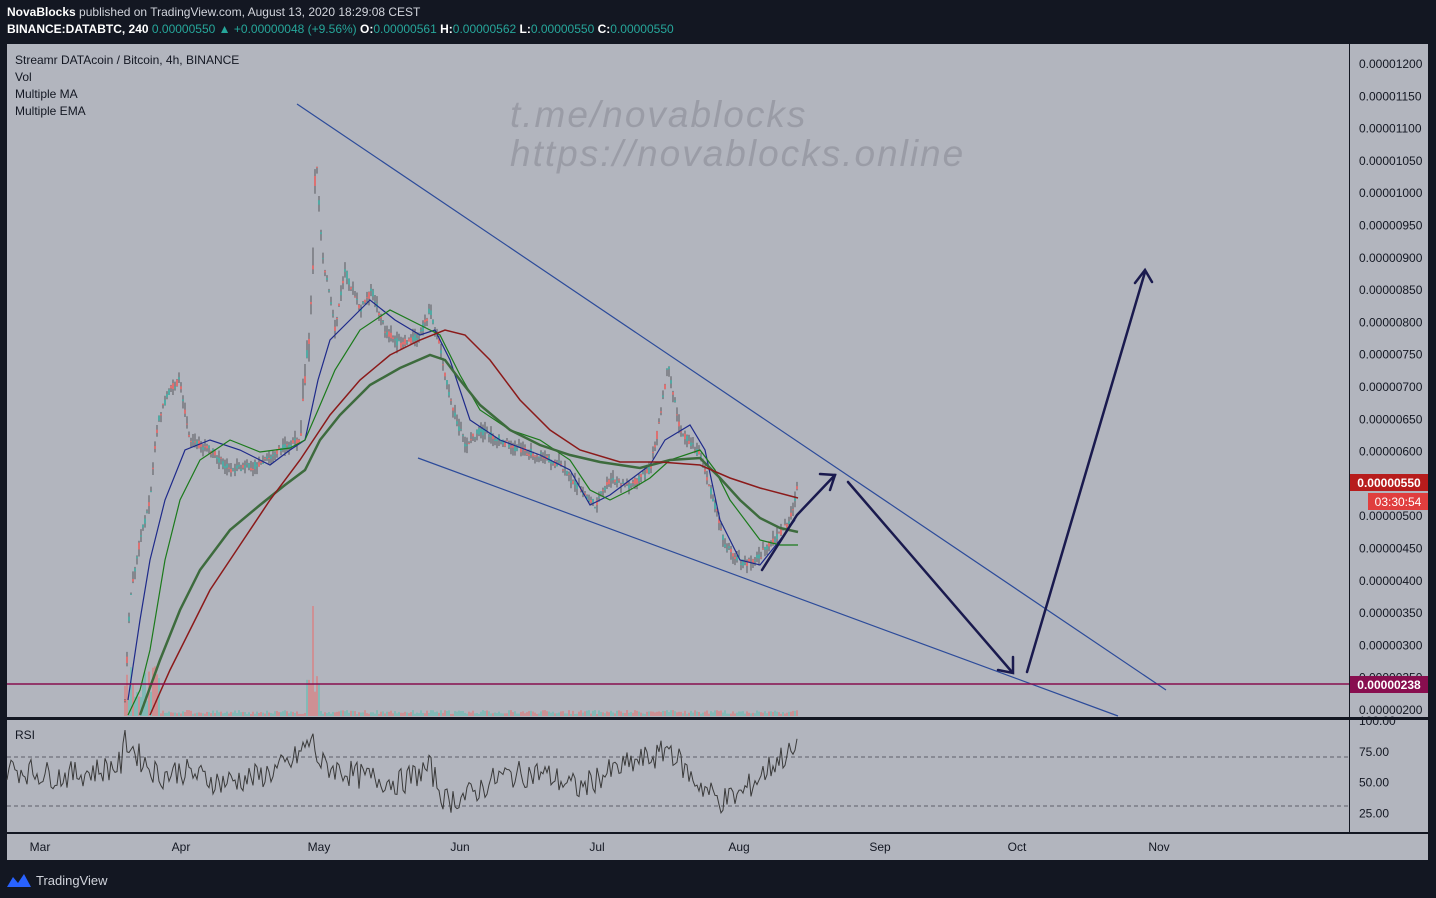  What do you see at coordinates (1391, 710) in the screenshot?
I see `price-tick-label: 0.00000200` at bounding box center [1391, 710].